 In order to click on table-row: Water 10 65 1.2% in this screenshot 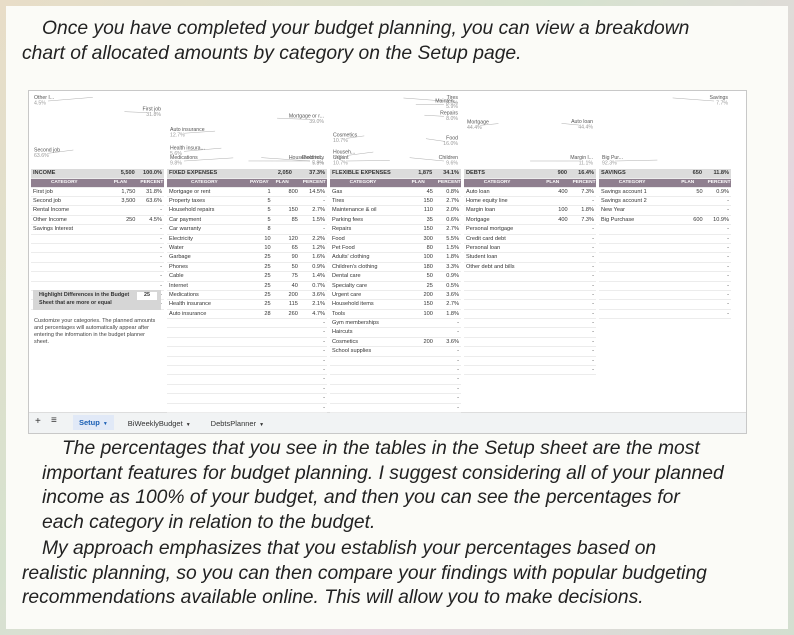, I will do `click(247, 249)`.